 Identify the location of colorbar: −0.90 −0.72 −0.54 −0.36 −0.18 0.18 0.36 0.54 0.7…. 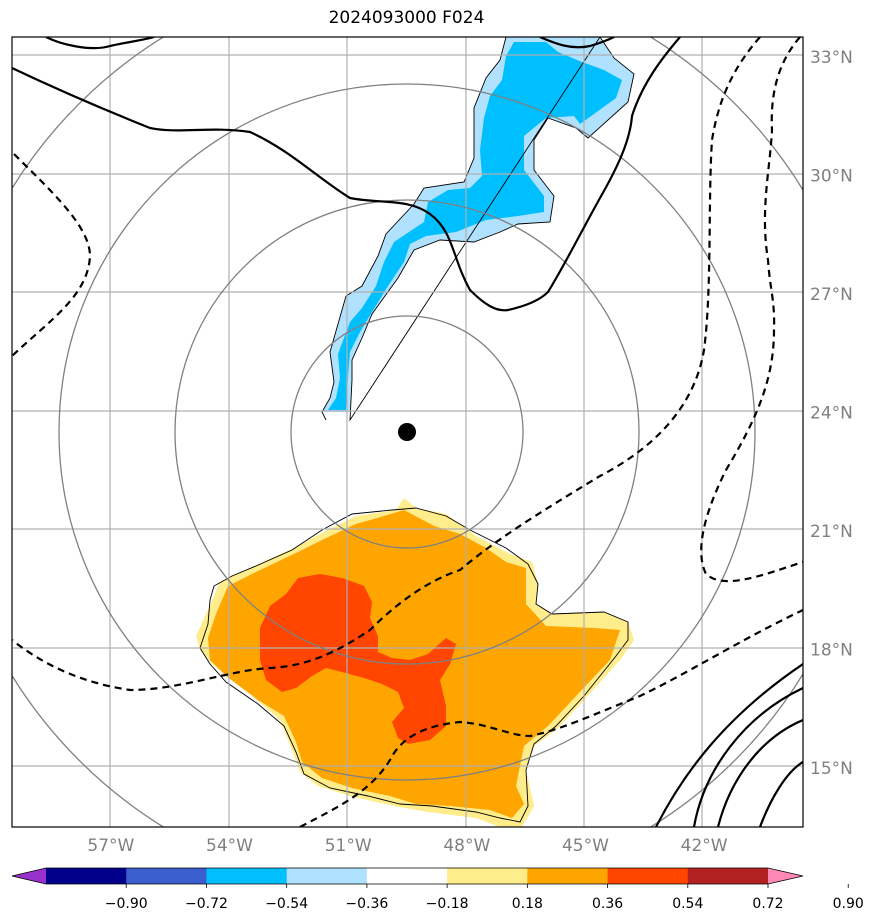
(437, 889).